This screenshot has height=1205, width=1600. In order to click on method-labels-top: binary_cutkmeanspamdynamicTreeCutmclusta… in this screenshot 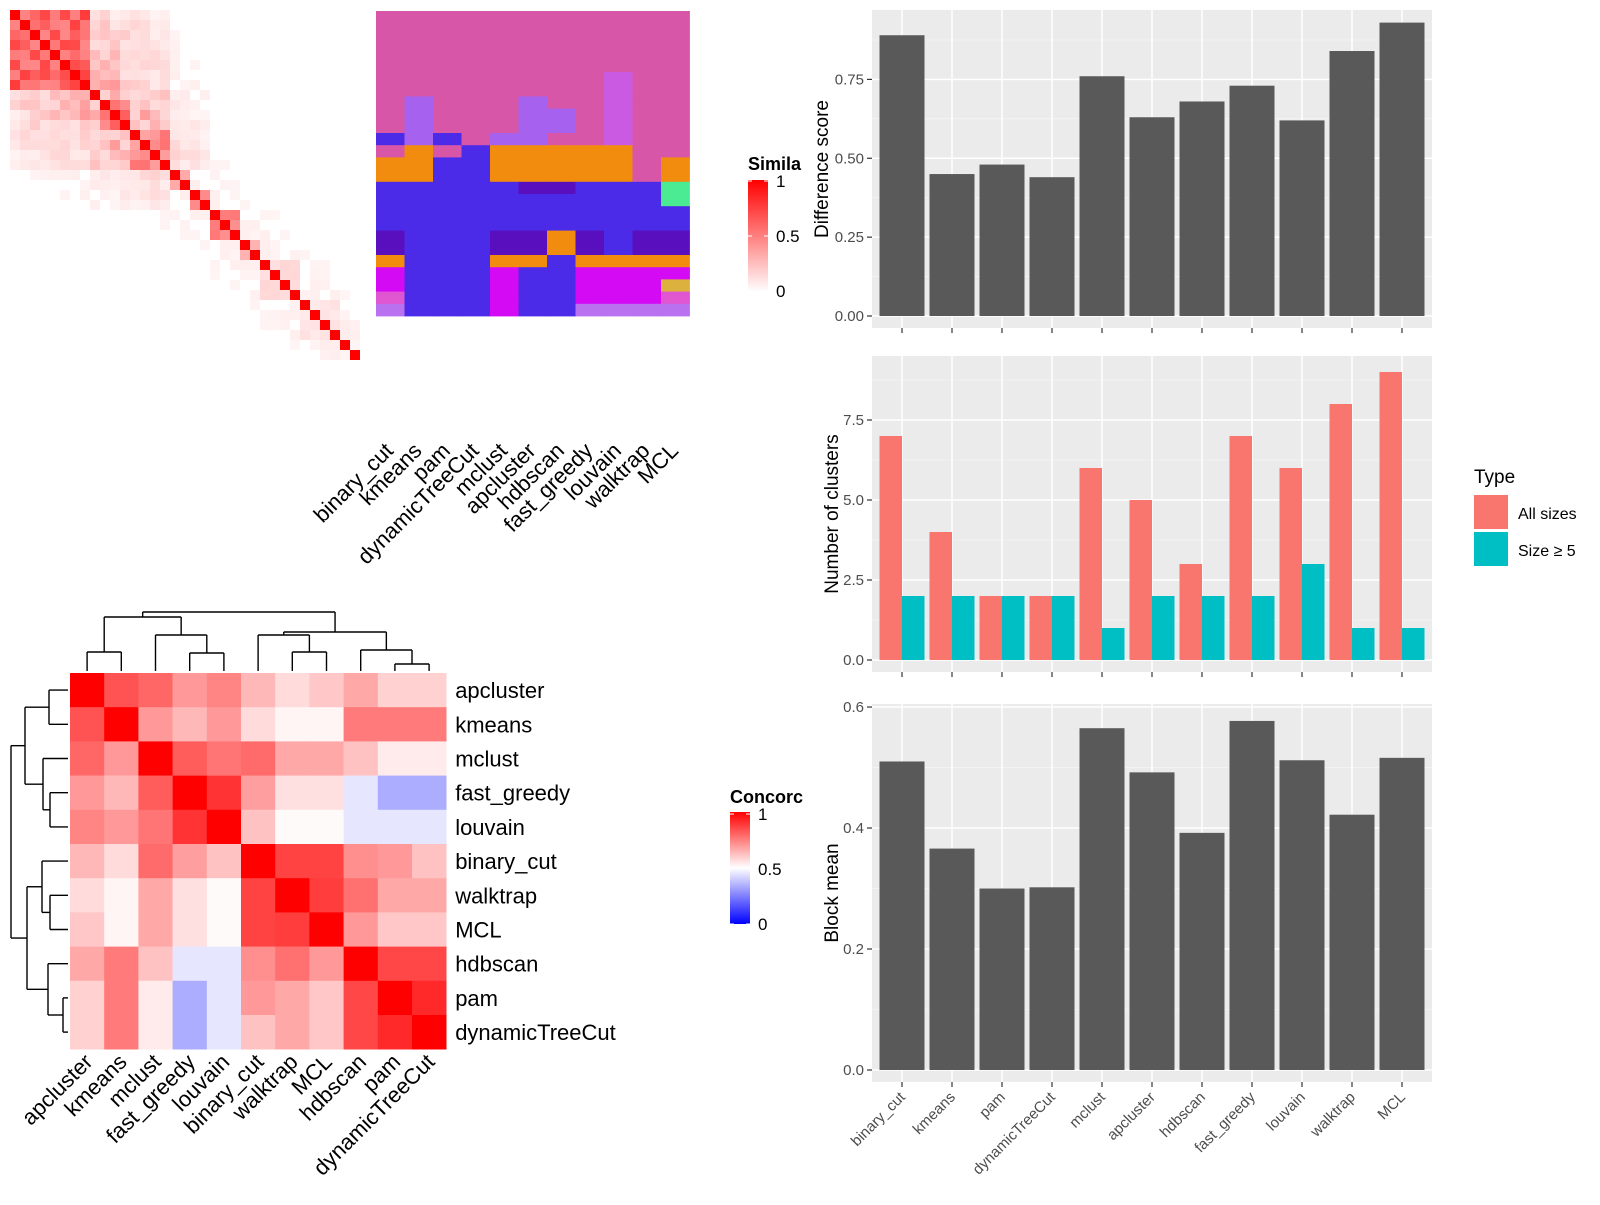, I will do `click(496, 503)`.